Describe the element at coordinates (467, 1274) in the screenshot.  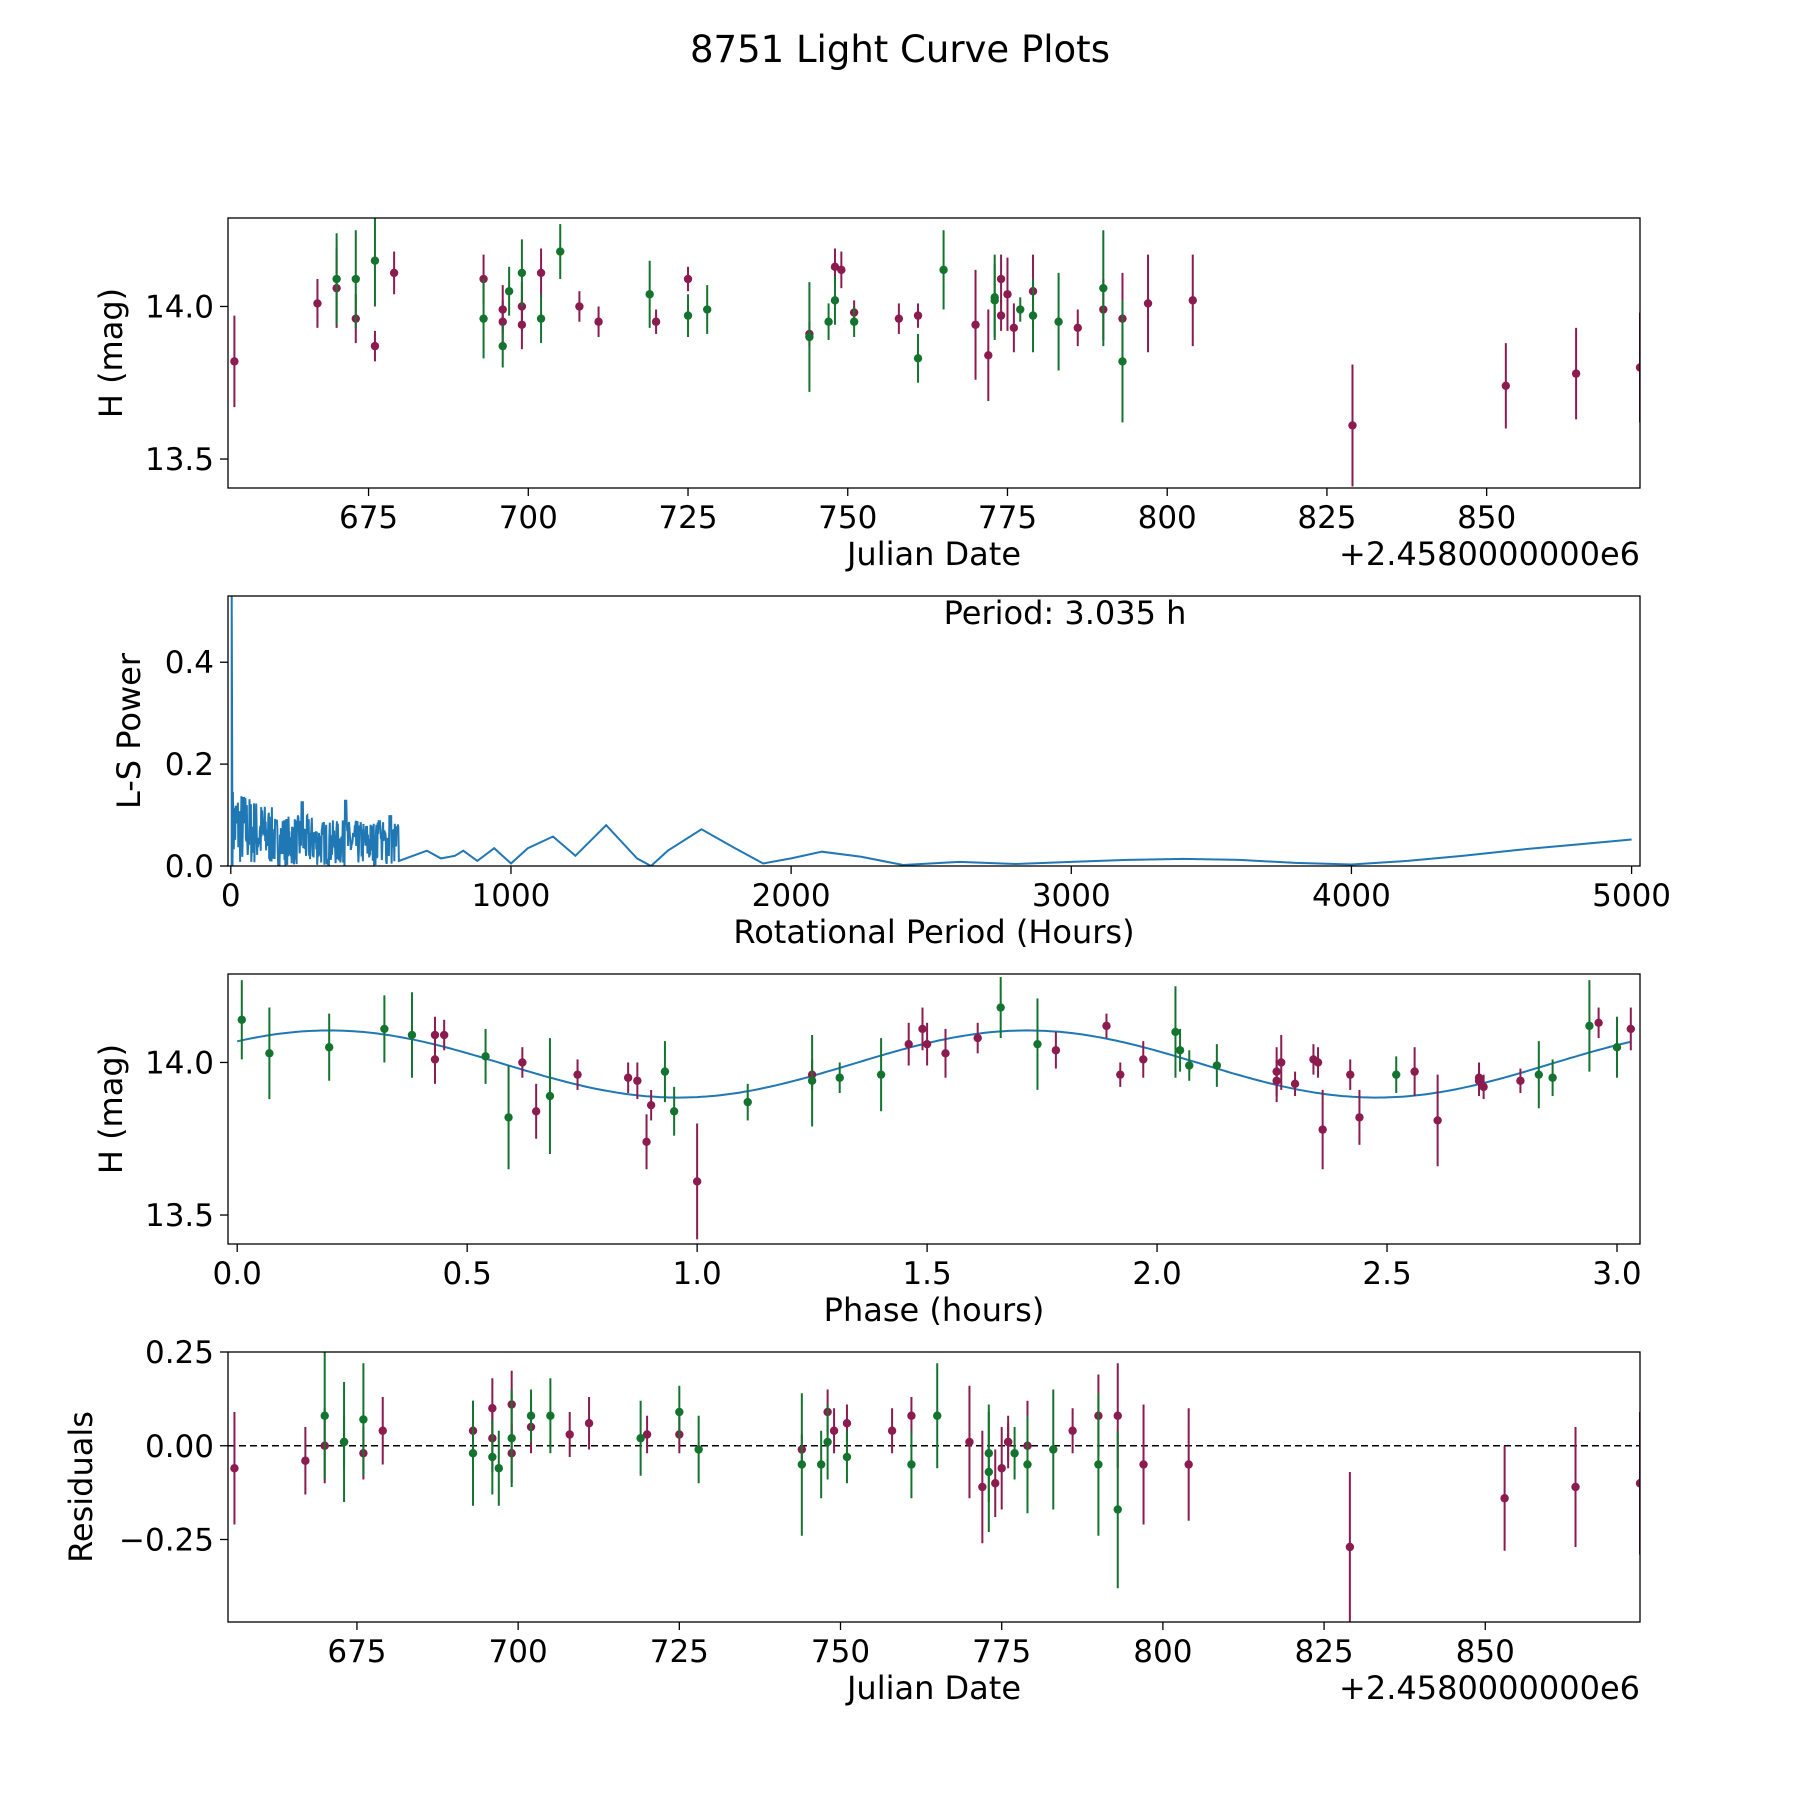
I see `x-tick-label: 0.5` at that location.